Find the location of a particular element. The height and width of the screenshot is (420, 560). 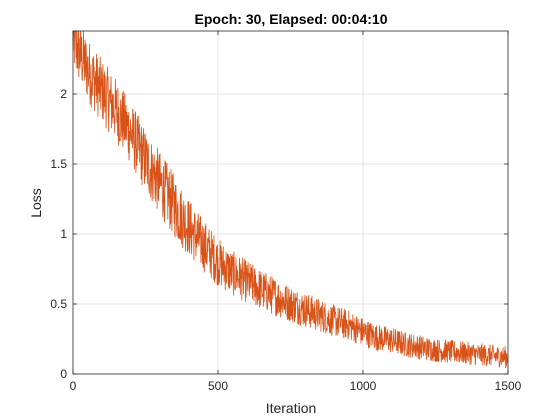

x-tick-label: 1000 is located at coordinates (363, 386).